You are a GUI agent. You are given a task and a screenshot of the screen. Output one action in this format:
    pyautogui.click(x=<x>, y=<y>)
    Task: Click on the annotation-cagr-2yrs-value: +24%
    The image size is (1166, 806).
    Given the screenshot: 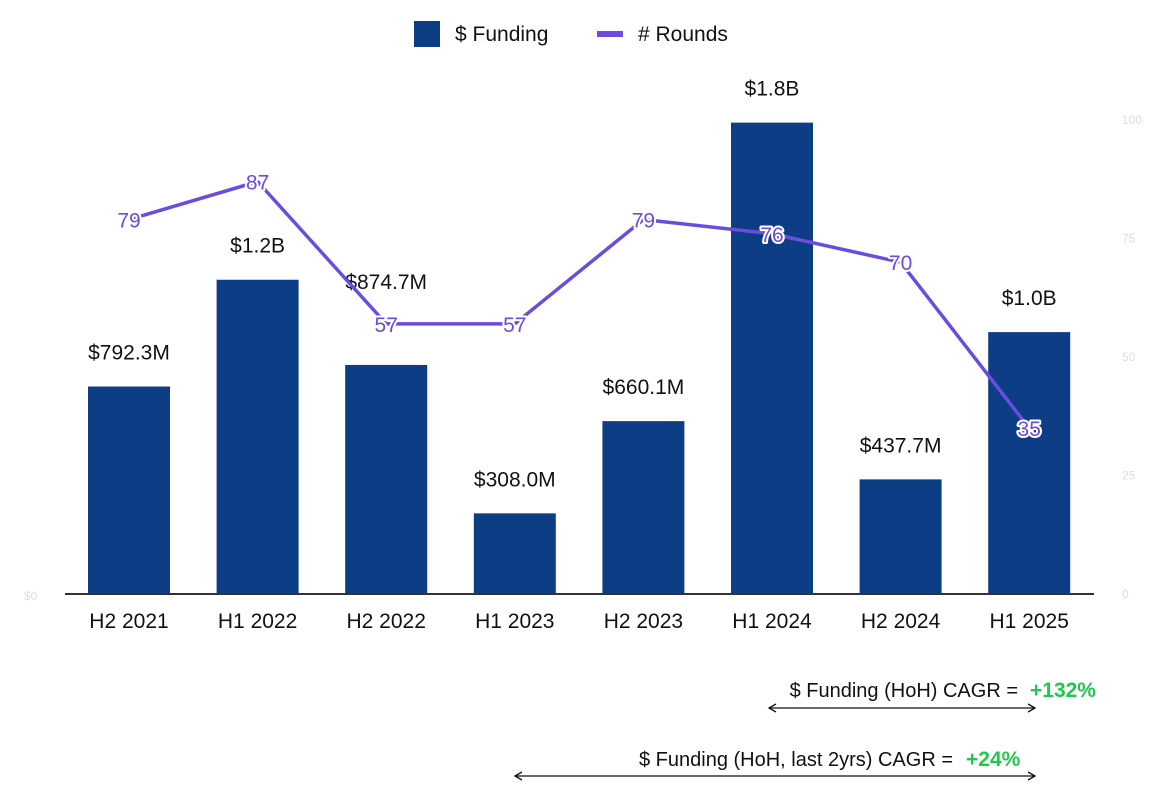 What is the action you would take?
    pyautogui.click(x=993, y=759)
    